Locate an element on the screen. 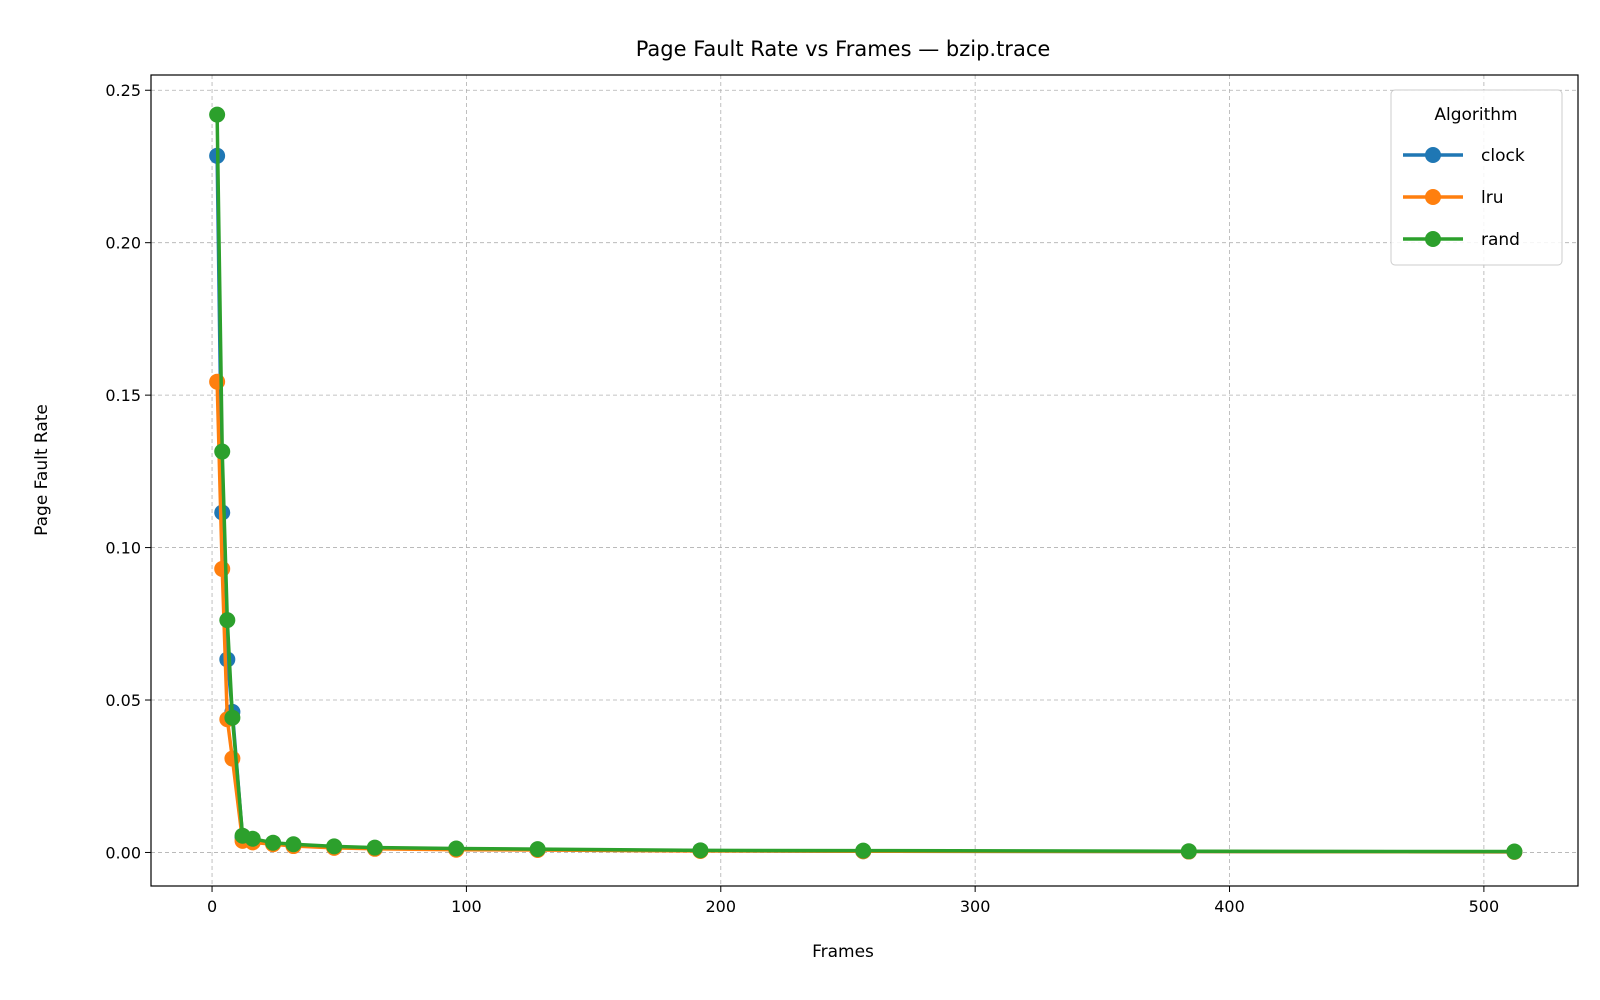 The image size is (1600, 1000). x-axis-label: Frames is located at coordinates (843, 952).